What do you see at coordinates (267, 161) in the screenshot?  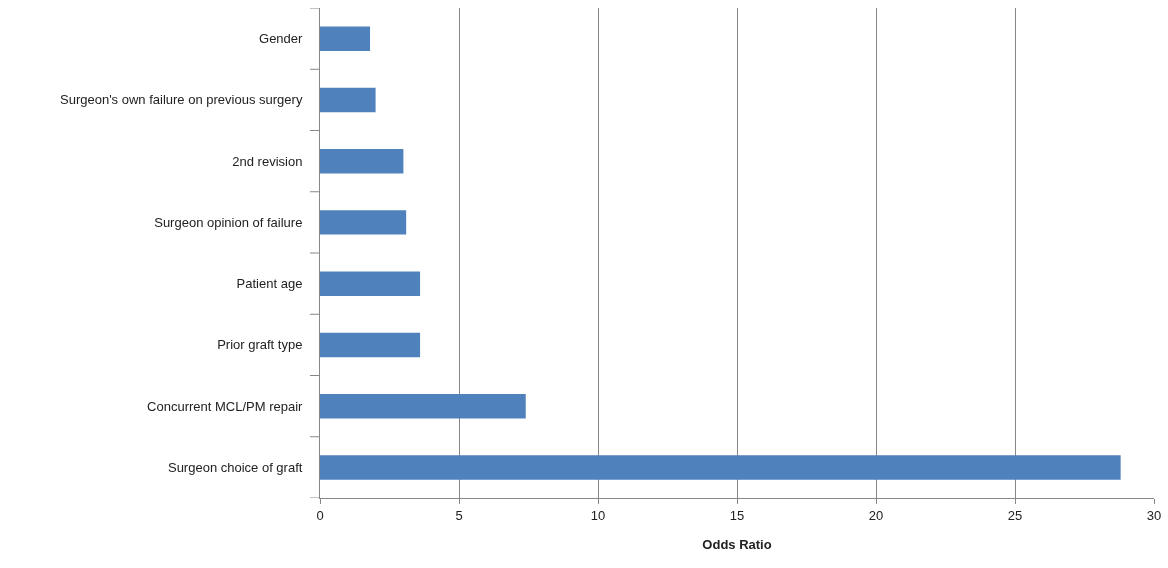 I see `y-tick-label: 2nd revision` at bounding box center [267, 161].